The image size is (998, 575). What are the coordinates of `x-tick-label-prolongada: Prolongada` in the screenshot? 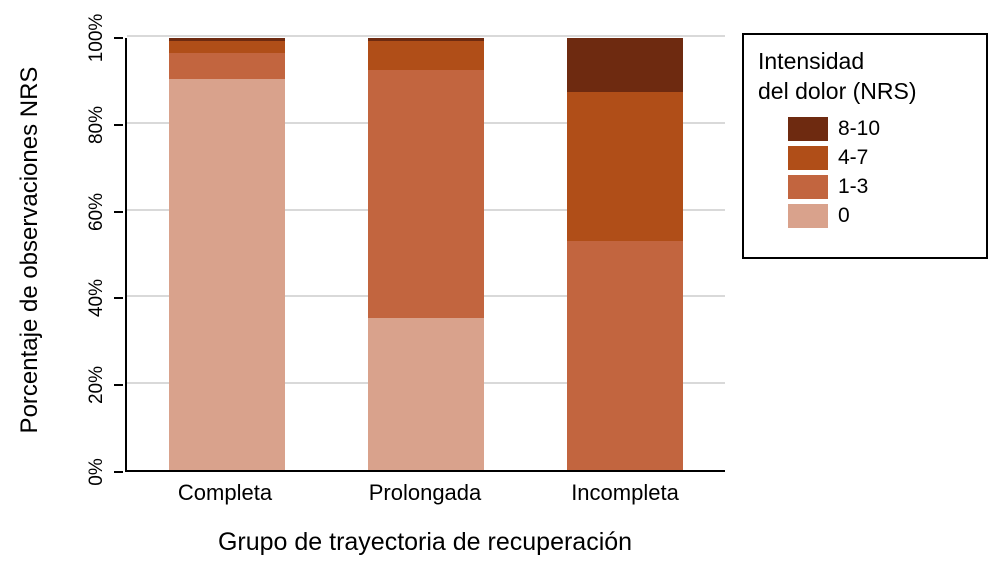 It's located at (425, 492).